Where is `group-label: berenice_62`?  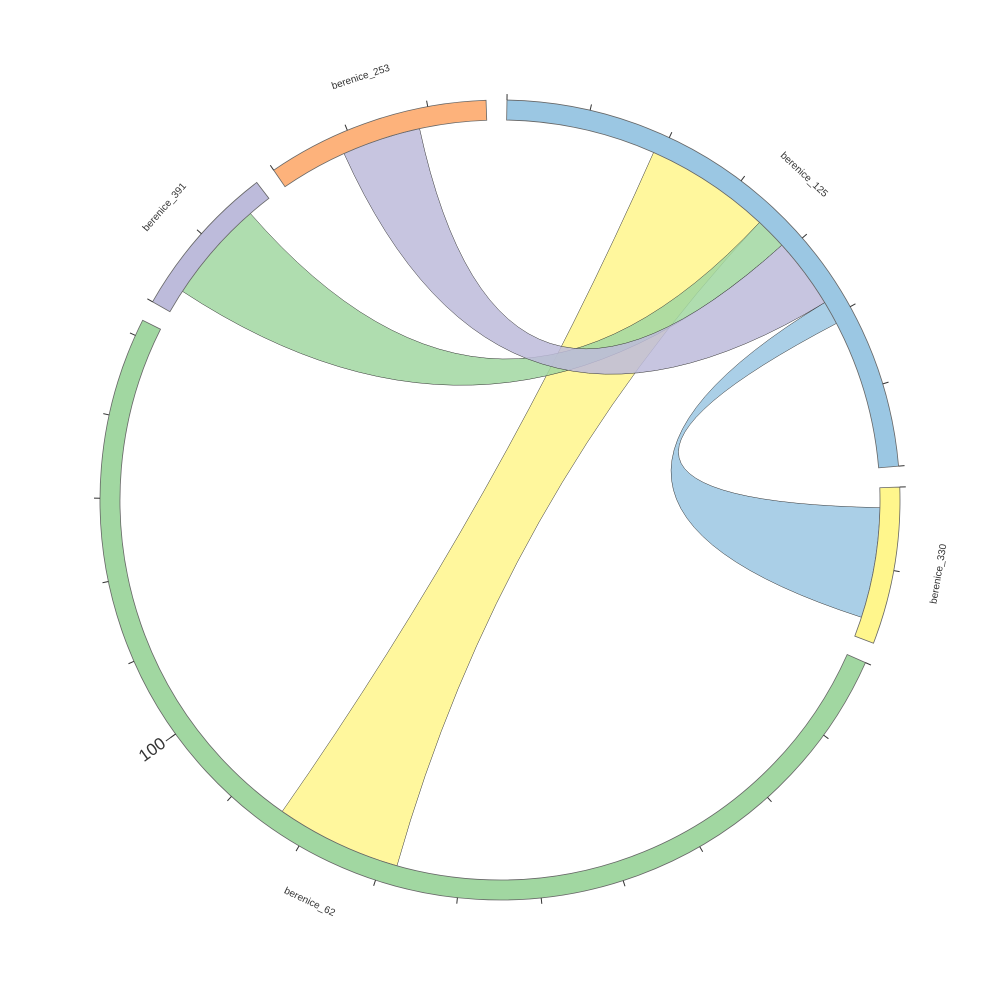 group-label: berenice_62 is located at coordinates (309, 903).